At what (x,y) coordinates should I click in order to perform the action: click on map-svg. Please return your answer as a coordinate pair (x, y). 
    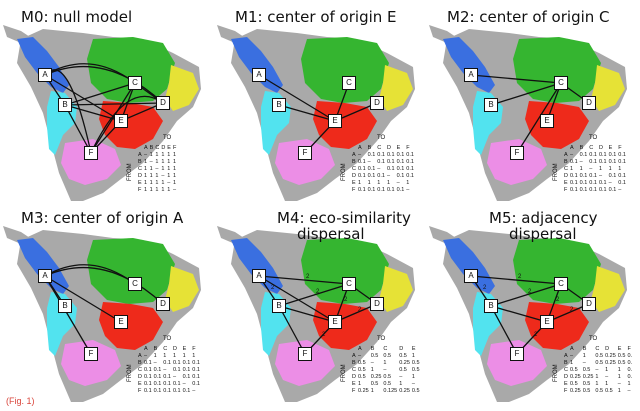
    Looking at the image, I should click on (102, 314).